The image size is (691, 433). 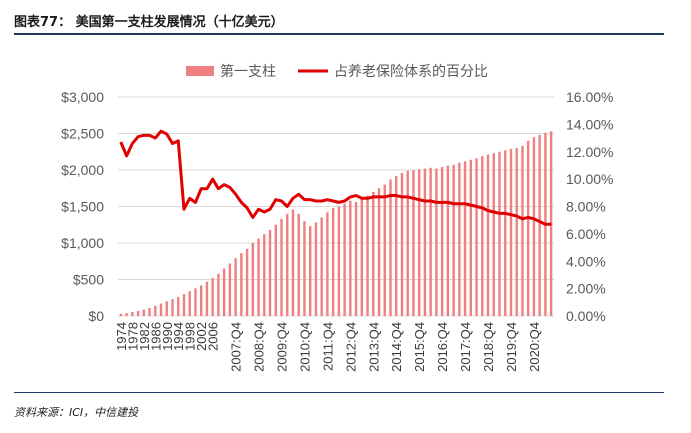 What do you see at coordinates (488, 347) in the screenshot?
I see `x-tick-label: 2018:Q4` at bounding box center [488, 347].